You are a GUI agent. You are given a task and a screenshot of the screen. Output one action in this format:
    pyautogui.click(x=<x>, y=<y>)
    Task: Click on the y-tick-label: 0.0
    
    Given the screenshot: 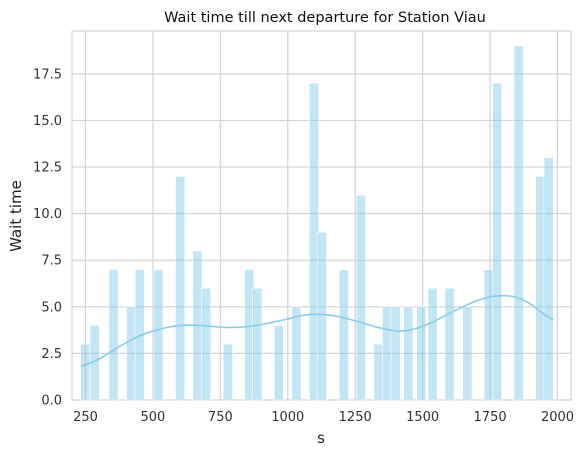 What is the action you would take?
    pyautogui.click(x=51, y=401)
    